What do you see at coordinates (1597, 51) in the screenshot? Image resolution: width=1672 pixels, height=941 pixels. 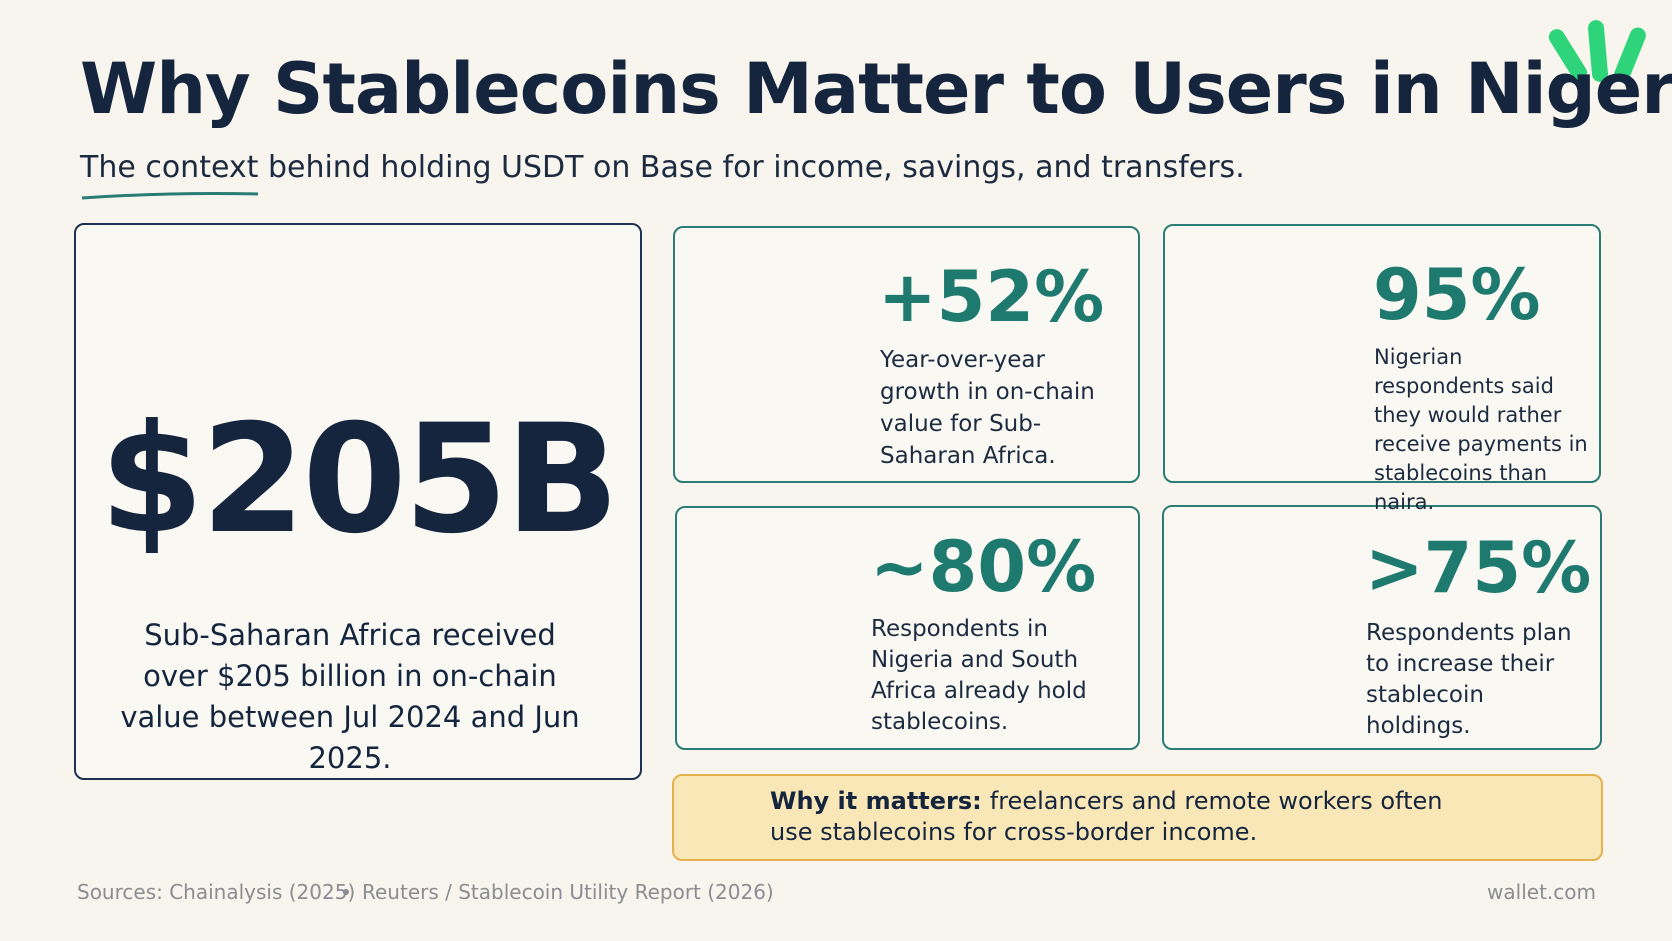 I see `logo` at bounding box center [1597, 51].